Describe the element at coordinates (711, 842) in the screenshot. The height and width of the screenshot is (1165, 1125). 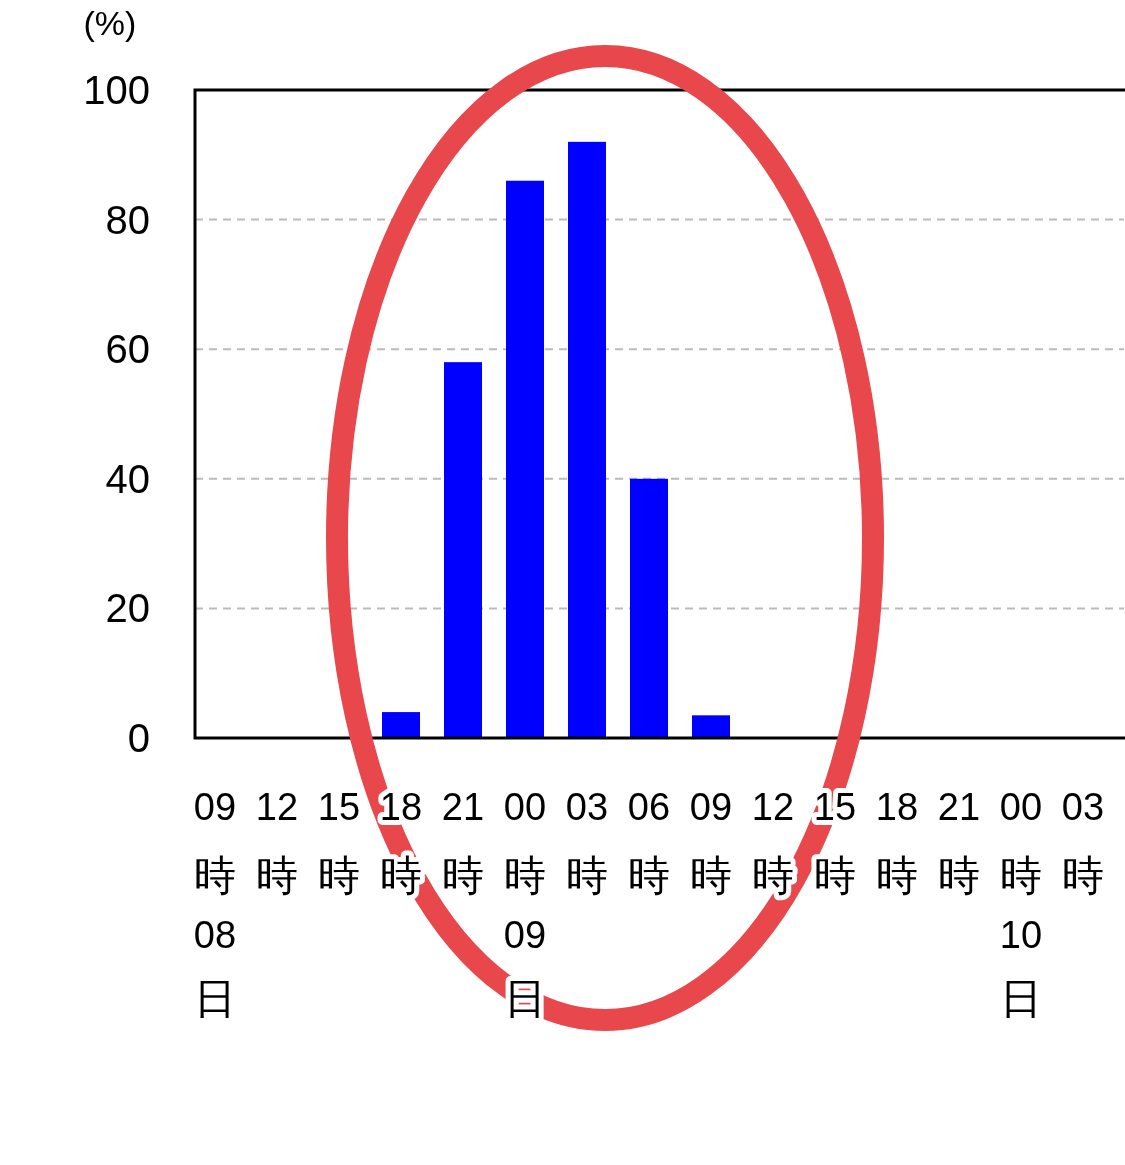
I see `x-tick-label: 09時` at that location.